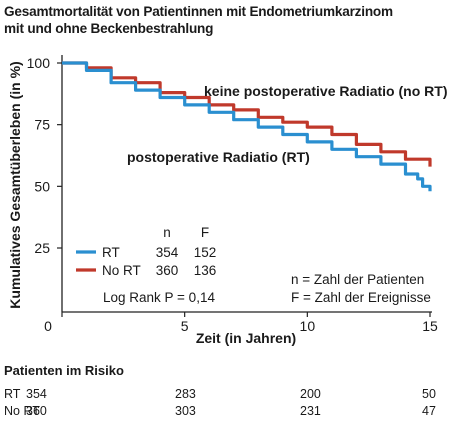 The height and width of the screenshot is (425, 453). I want to click on y-tick-label: 75, so click(42, 125).